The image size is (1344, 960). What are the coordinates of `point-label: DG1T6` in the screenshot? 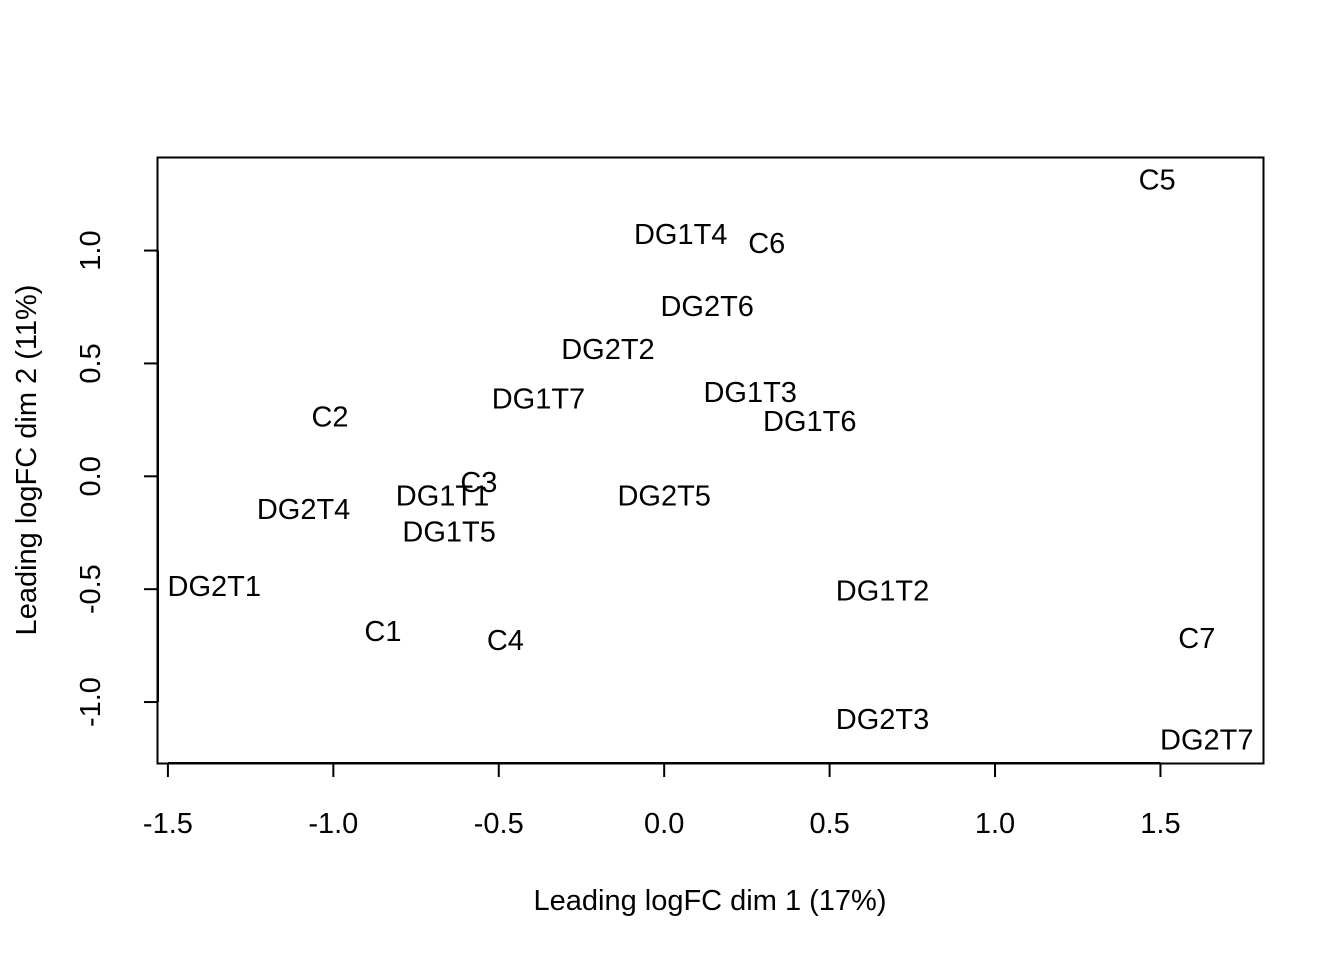 It's located at (809, 422).